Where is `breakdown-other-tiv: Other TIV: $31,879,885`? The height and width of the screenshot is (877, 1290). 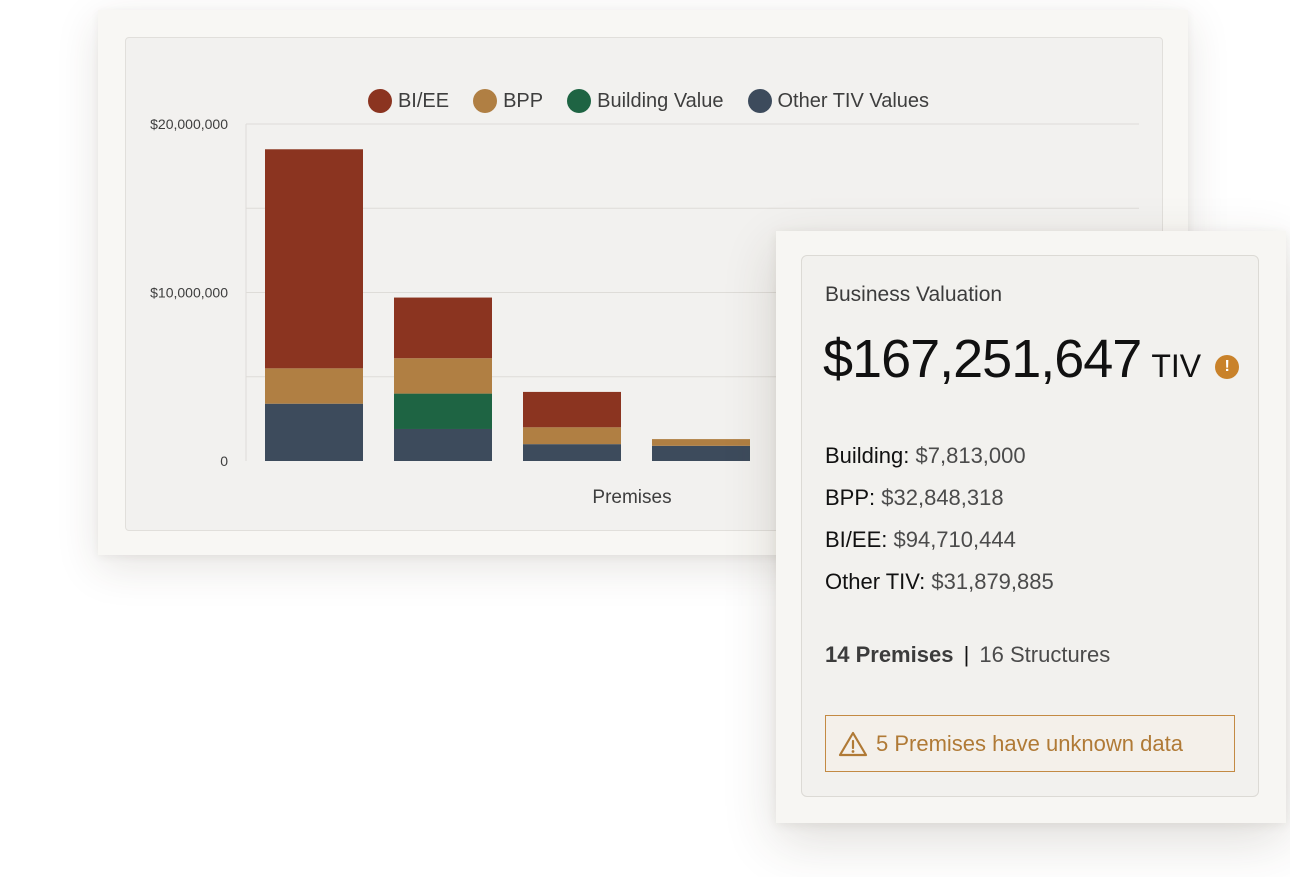 breakdown-other-tiv: Other TIV: $31,879,885 is located at coordinates (939, 587).